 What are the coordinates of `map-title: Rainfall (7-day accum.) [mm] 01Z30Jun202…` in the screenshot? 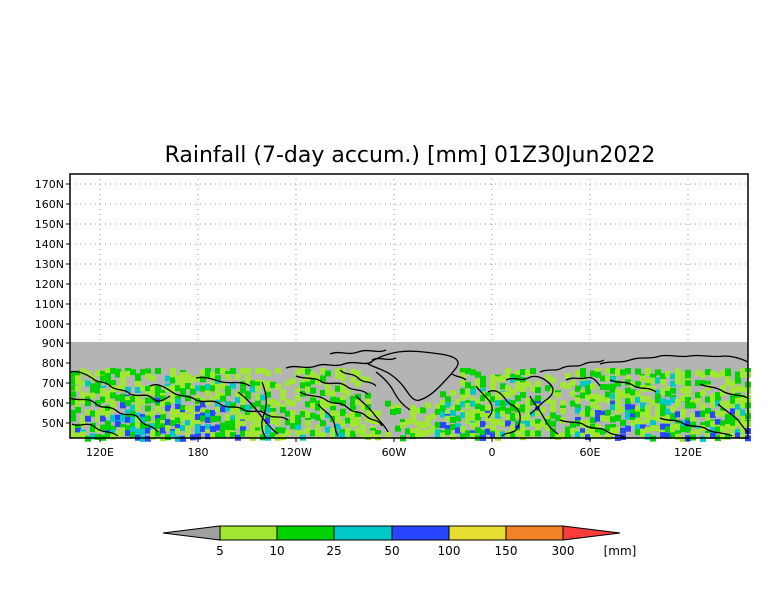 It's located at (410, 155).